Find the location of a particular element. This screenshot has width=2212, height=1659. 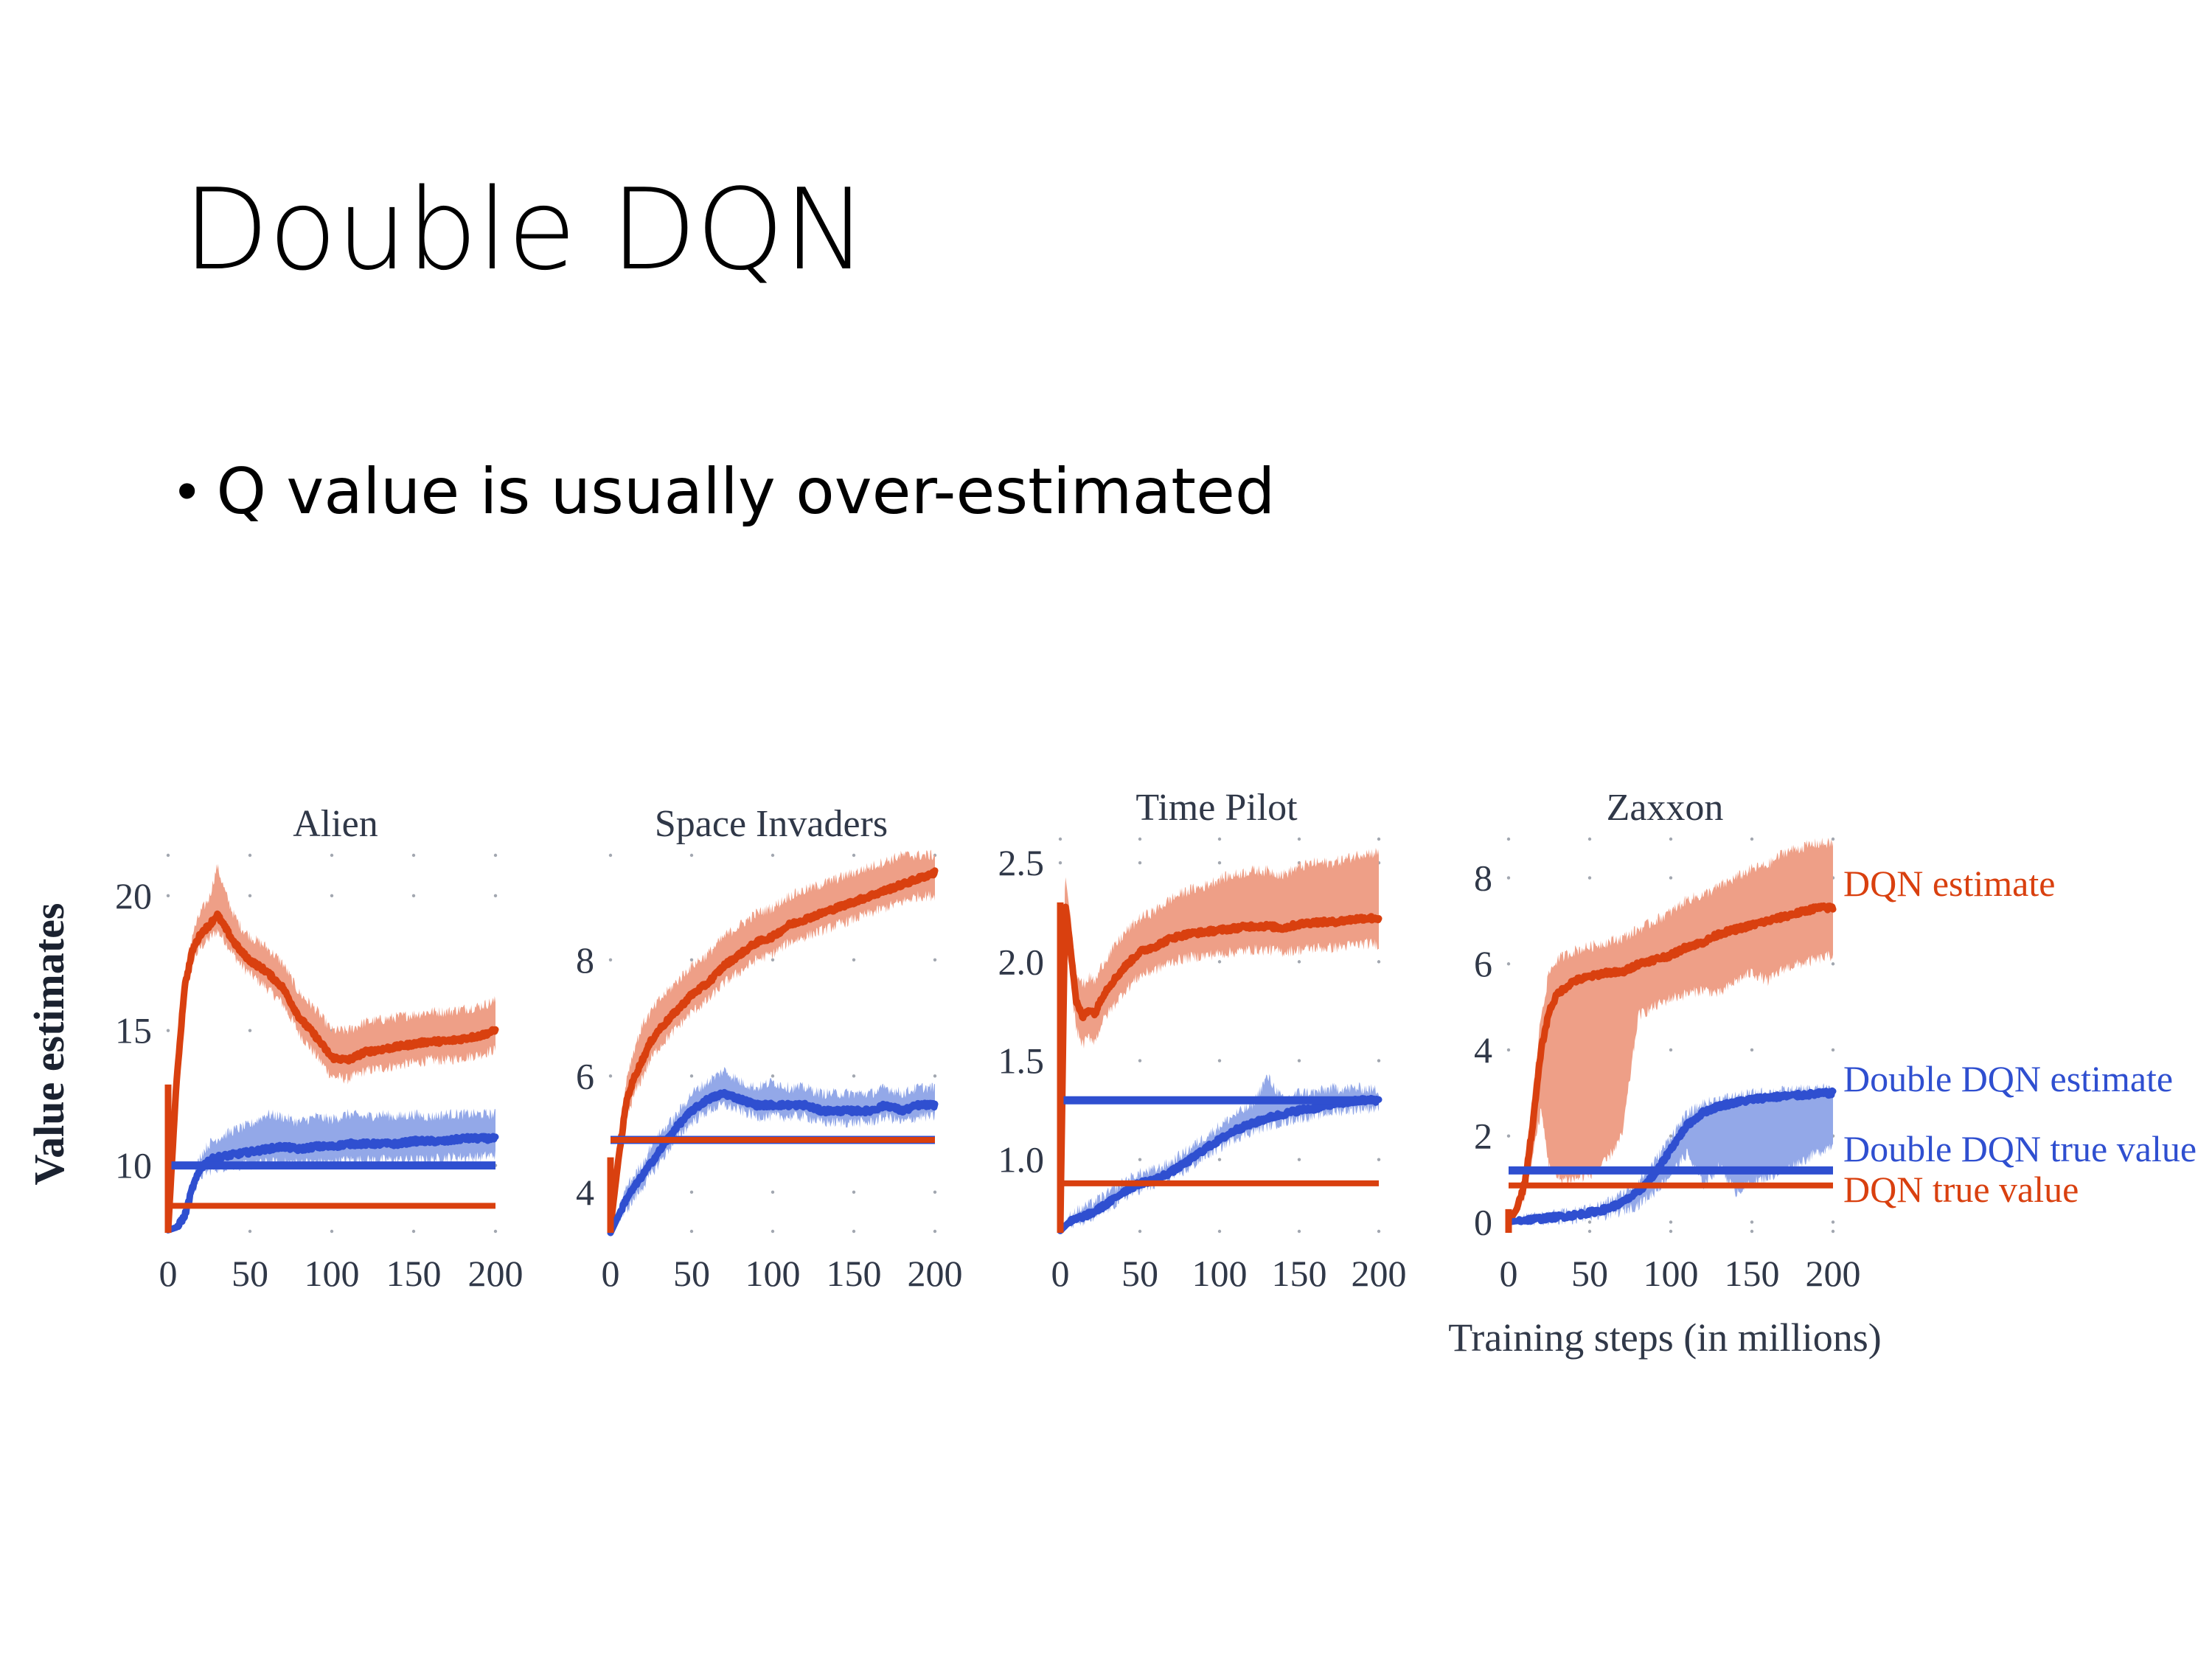

y-tick-label: 2 is located at coordinates (1483, 1136).